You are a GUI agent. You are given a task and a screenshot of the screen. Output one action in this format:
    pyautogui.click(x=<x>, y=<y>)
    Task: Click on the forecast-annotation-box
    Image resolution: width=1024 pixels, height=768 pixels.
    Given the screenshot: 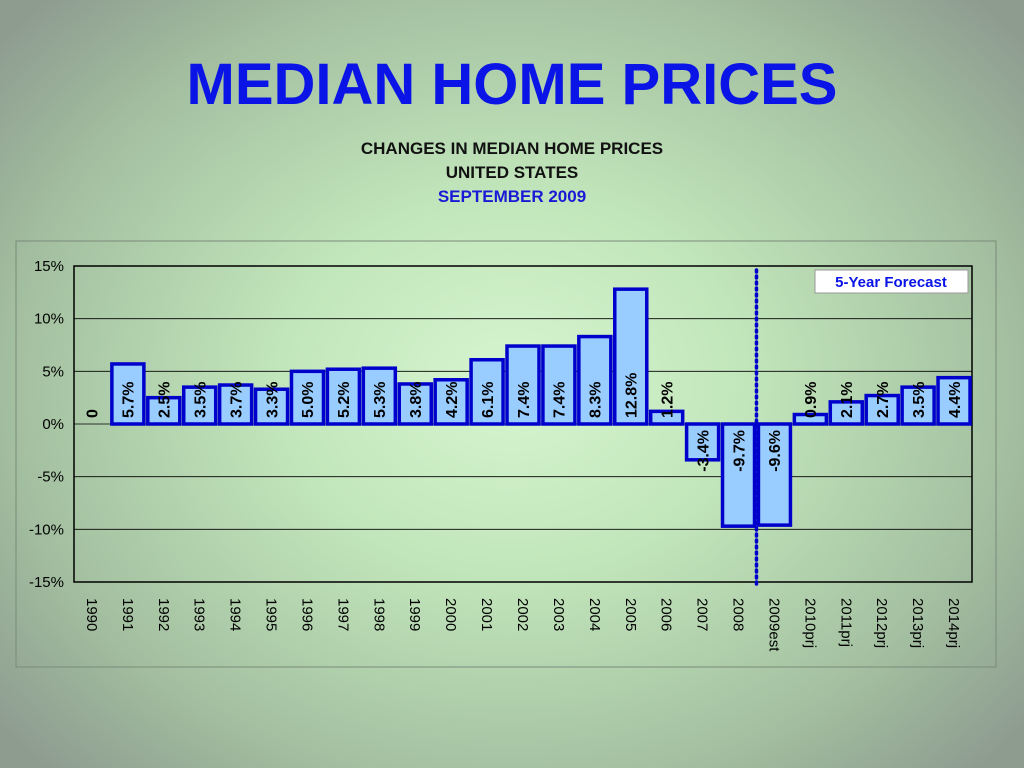 What is the action you would take?
    pyautogui.click(x=891, y=281)
    